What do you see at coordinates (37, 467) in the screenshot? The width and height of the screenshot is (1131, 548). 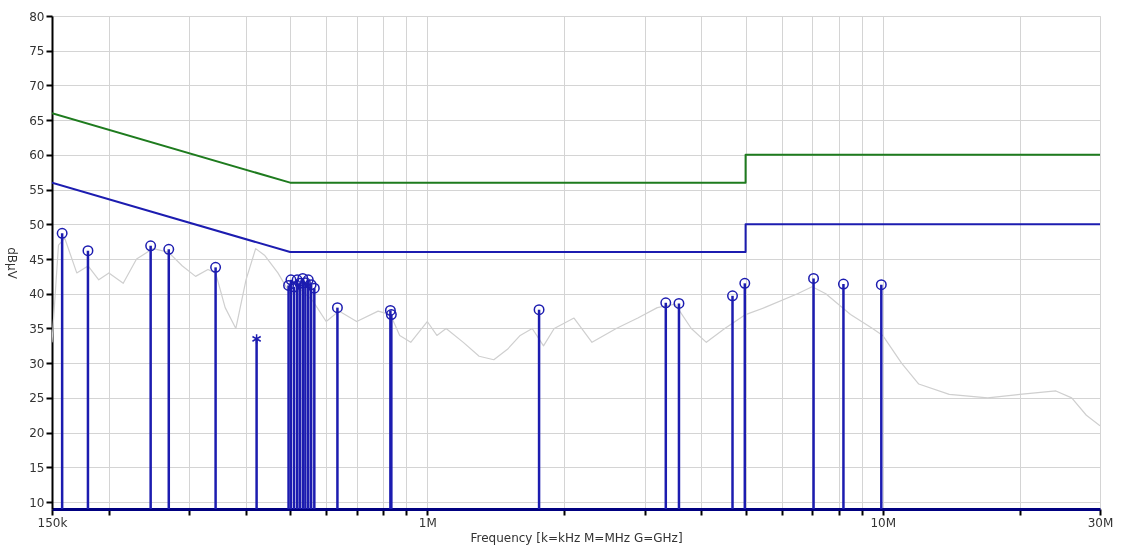 I see `y-tick-label: 15` at bounding box center [37, 467].